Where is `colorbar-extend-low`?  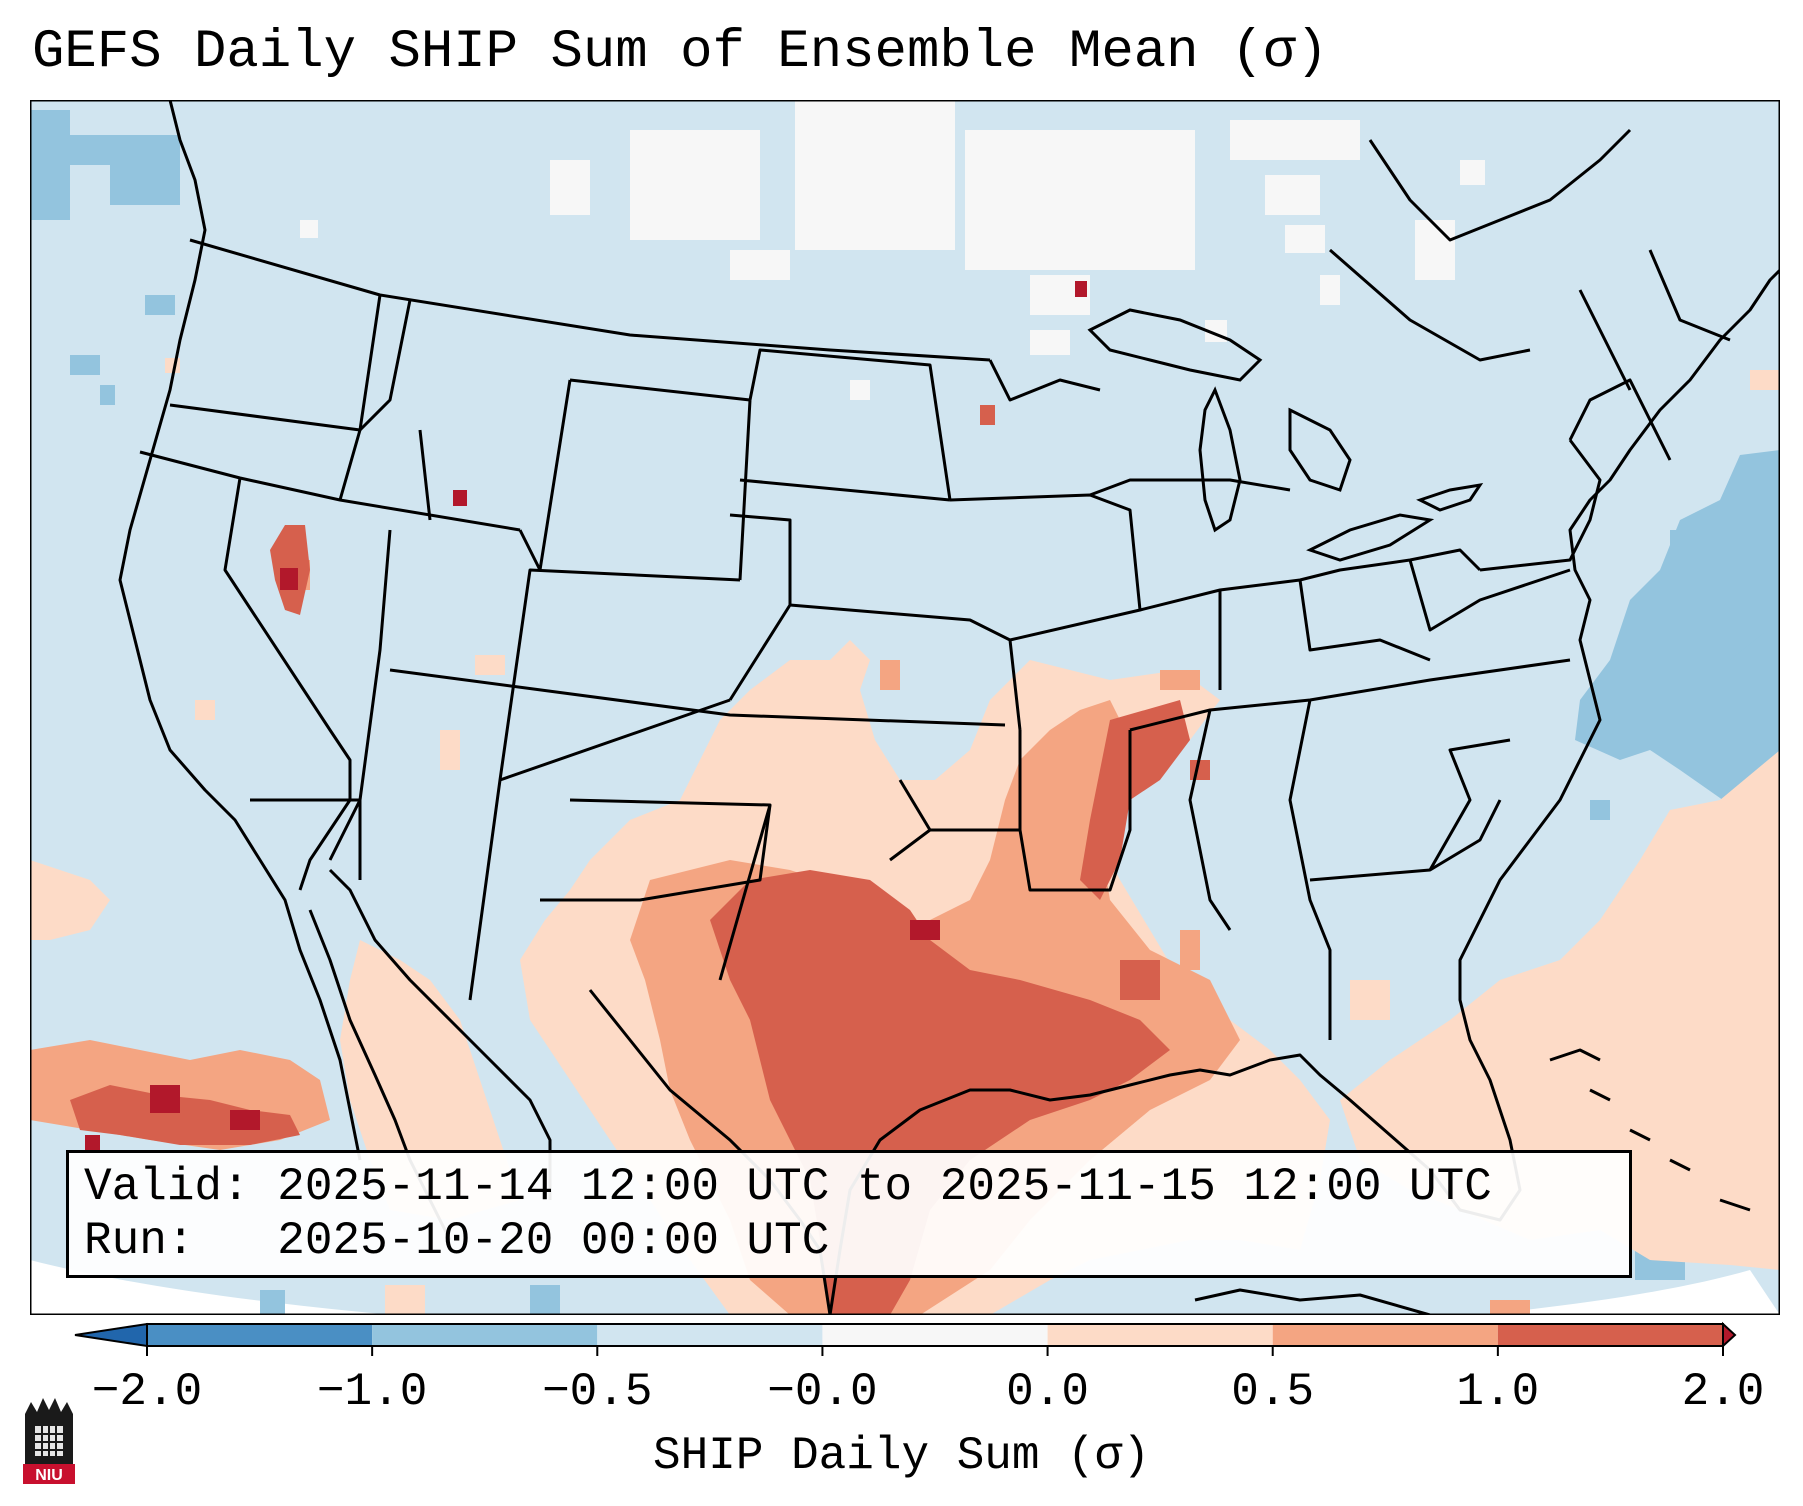 colorbar-extend-low is located at coordinates (111, 1335).